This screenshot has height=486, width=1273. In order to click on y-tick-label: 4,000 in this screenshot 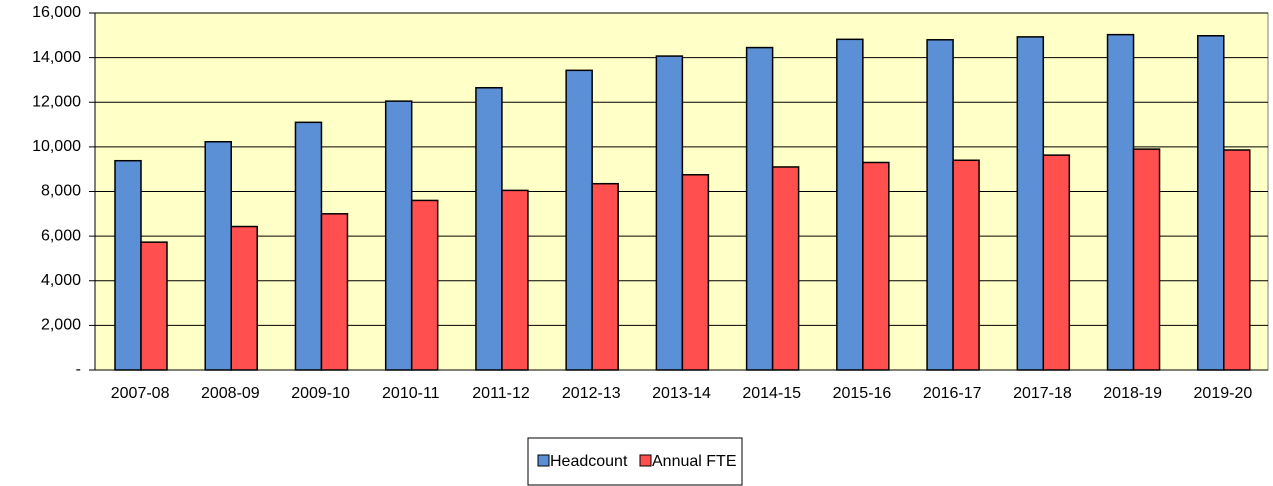, I will do `click(61, 280)`.